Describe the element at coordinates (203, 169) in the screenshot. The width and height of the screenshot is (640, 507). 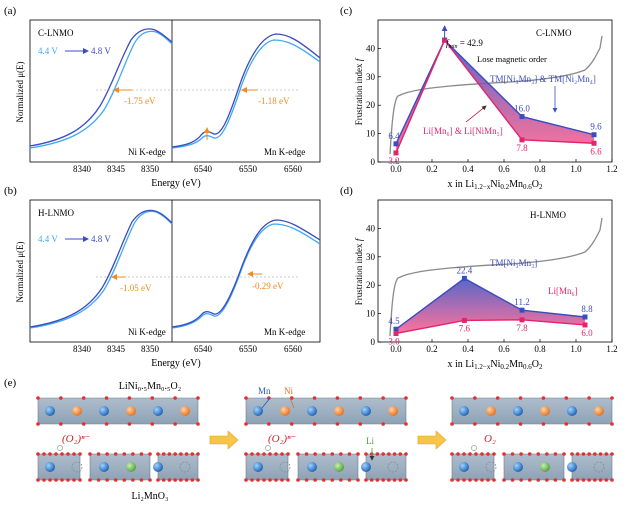
I see `a-mn-tick-1: 6540` at that location.